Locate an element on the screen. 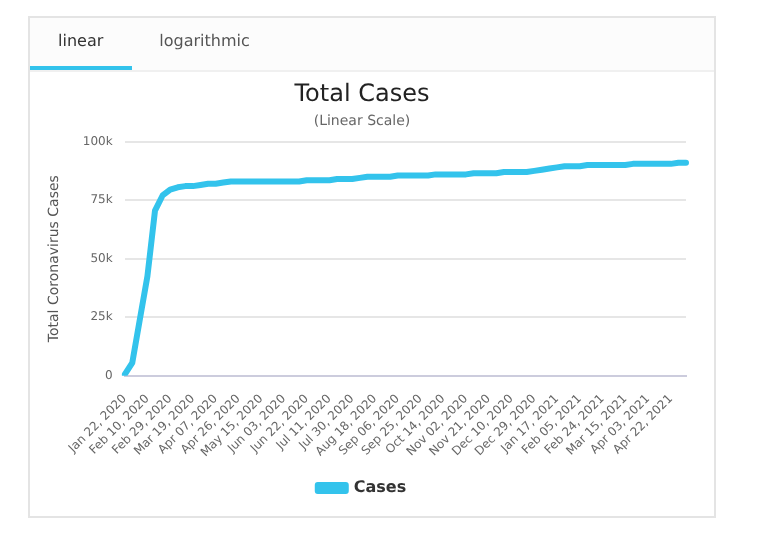  chart-title: Total Cases is located at coordinates (361, 92).